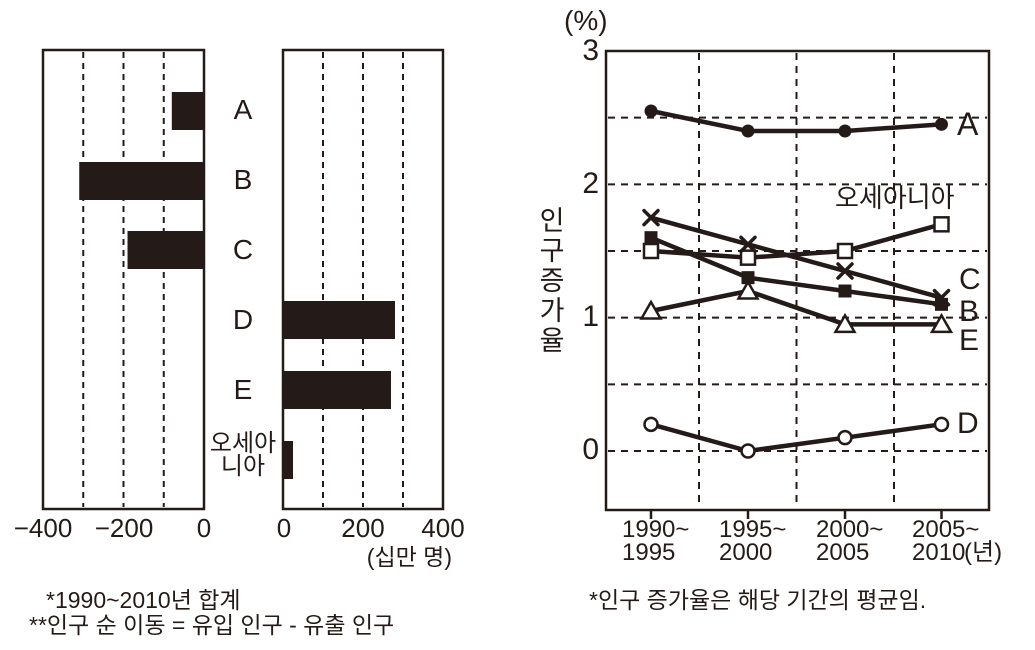 The height and width of the screenshot is (650, 1035). What do you see at coordinates (590, 449) in the screenshot?
I see `line-y-tick: 0` at bounding box center [590, 449].